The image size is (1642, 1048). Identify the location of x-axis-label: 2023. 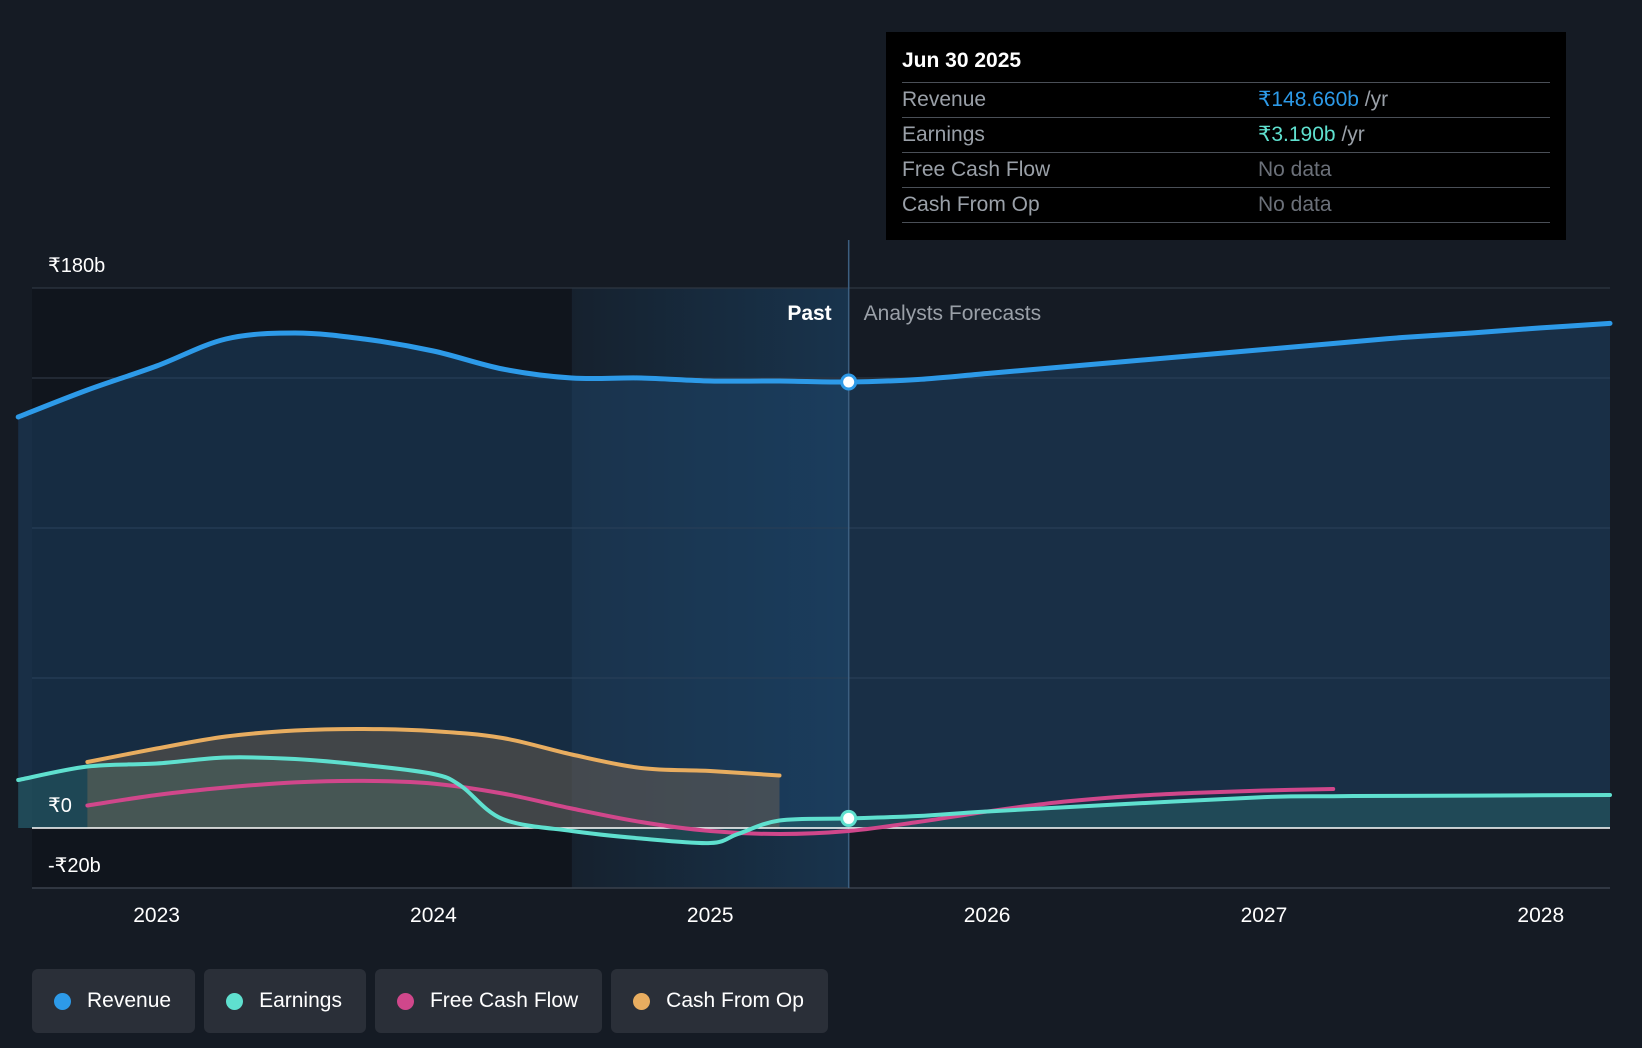
(156, 915).